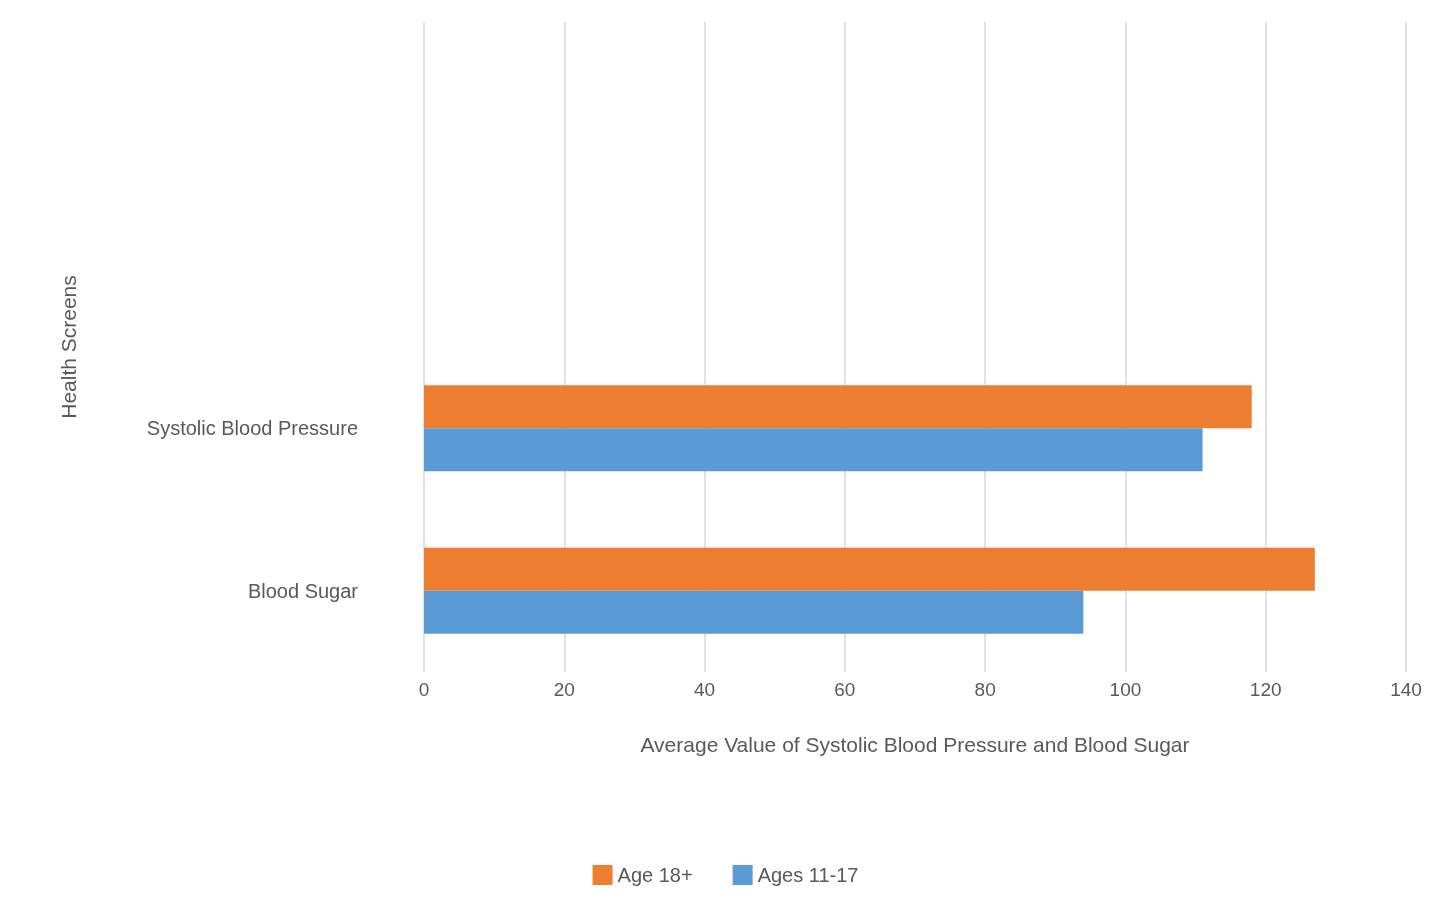  What do you see at coordinates (655, 875) in the screenshot?
I see `legend-label: Age 18+` at bounding box center [655, 875].